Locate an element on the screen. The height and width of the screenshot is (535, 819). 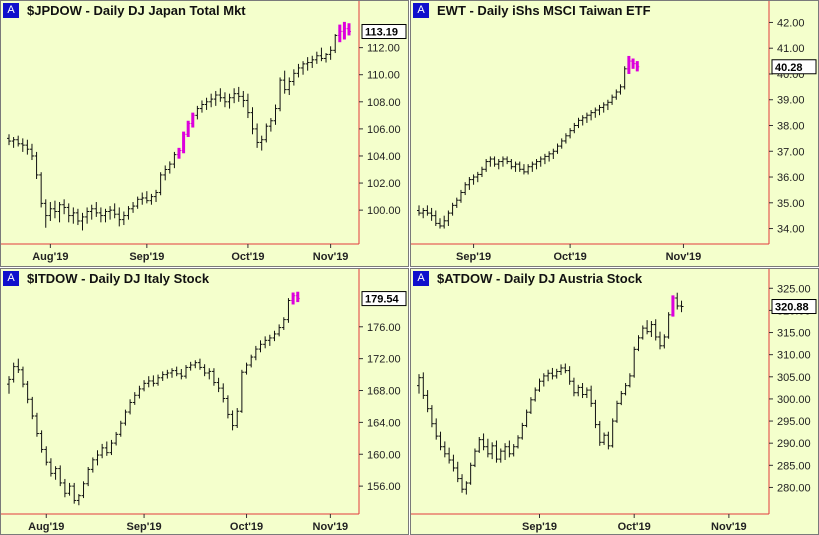
panel-header: A $JPDOW - Daily DJ Japan Total Mkt is located at coordinates (124, 10).